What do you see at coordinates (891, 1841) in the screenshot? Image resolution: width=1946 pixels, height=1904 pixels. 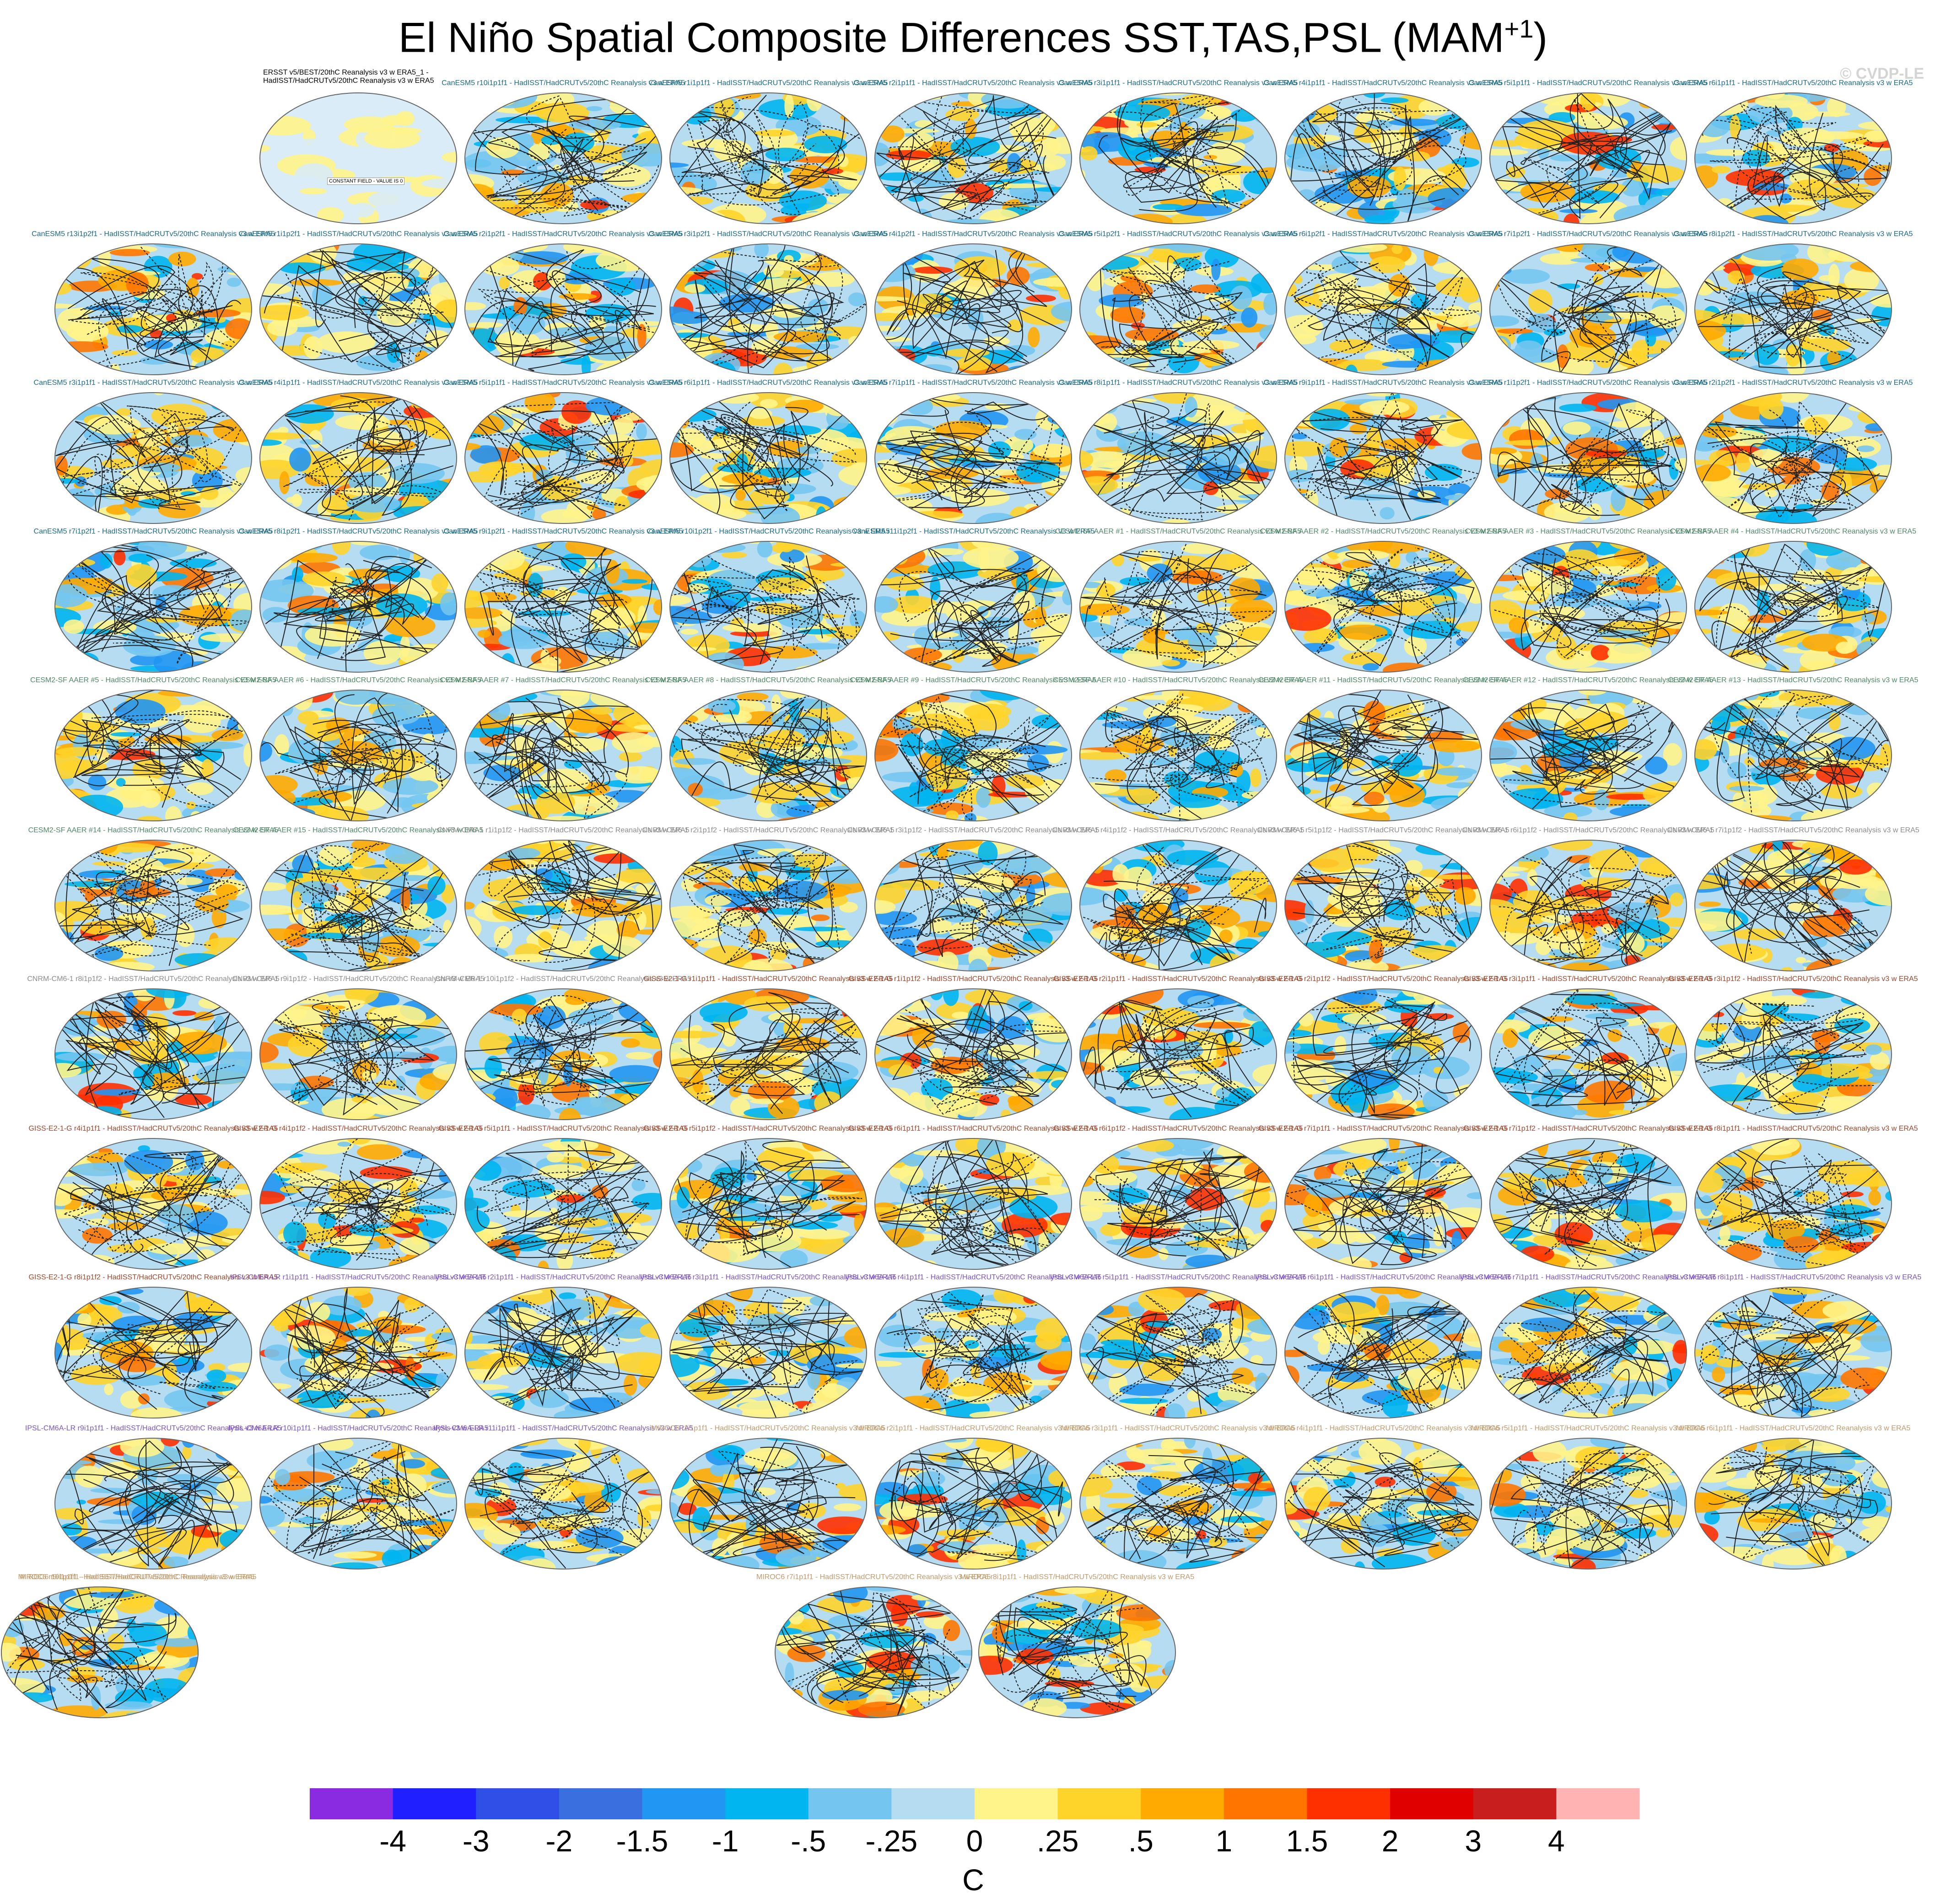 I see `colorbar-tick-label: -.25` at bounding box center [891, 1841].